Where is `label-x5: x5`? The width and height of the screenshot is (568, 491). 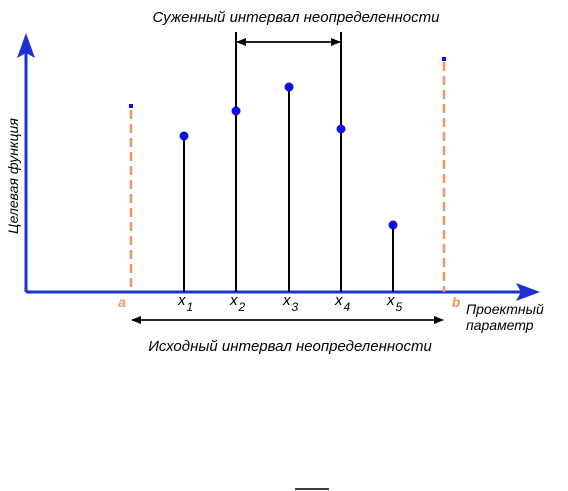 label-x5: x5 is located at coordinates (394, 303).